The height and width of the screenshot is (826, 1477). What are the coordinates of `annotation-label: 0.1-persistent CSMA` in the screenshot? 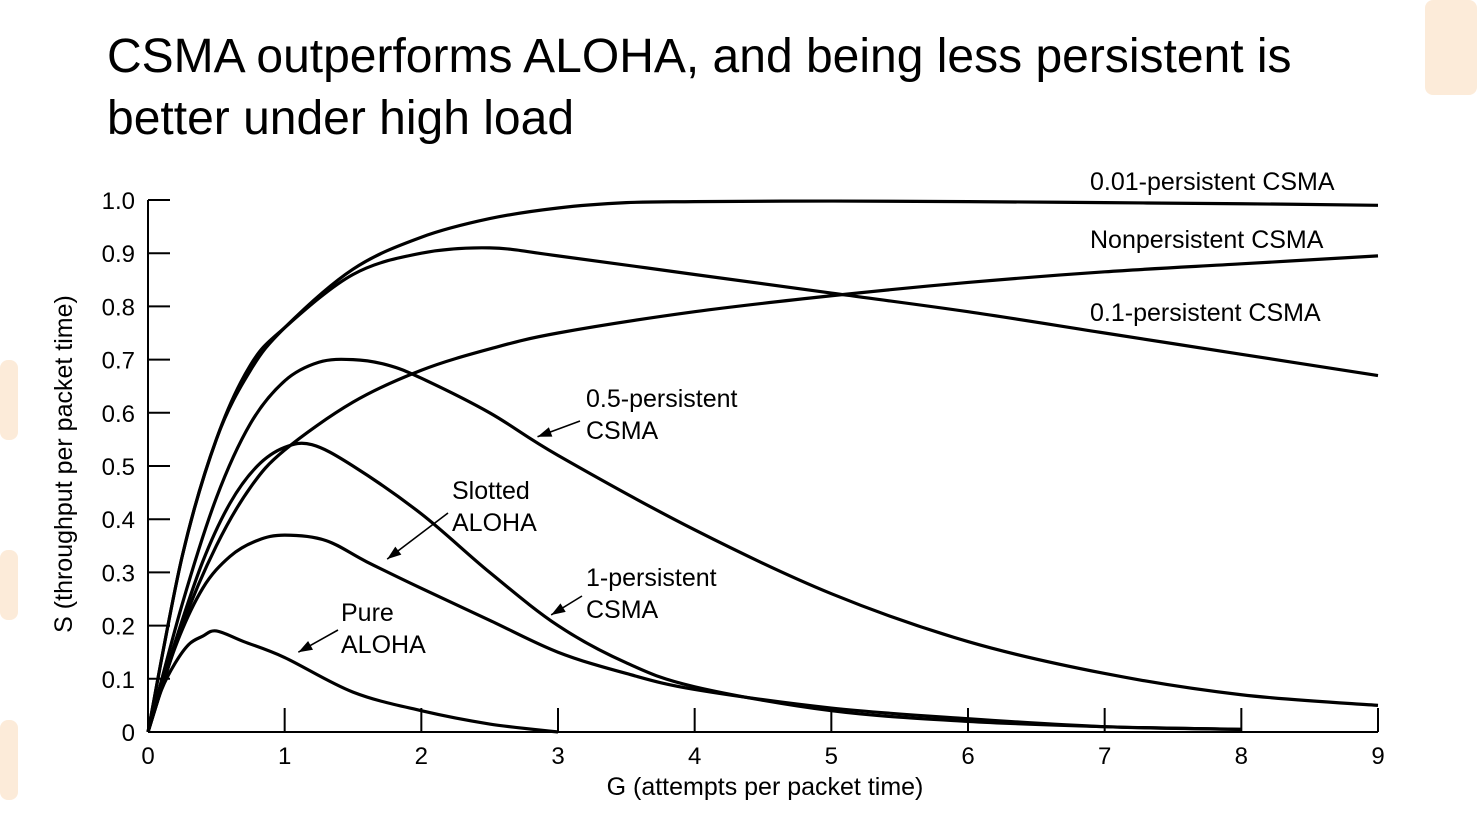 It's located at (1205, 313).